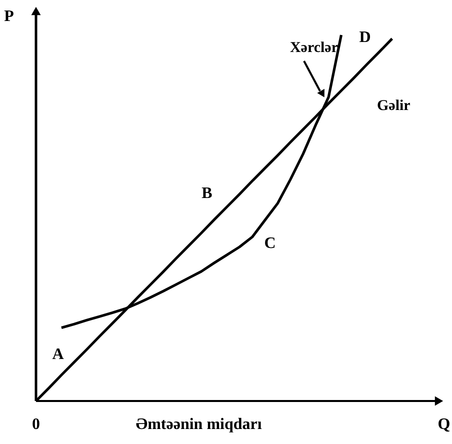  What do you see at coordinates (270, 243) in the screenshot?
I see `annotation: C` at bounding box center [270, 243].